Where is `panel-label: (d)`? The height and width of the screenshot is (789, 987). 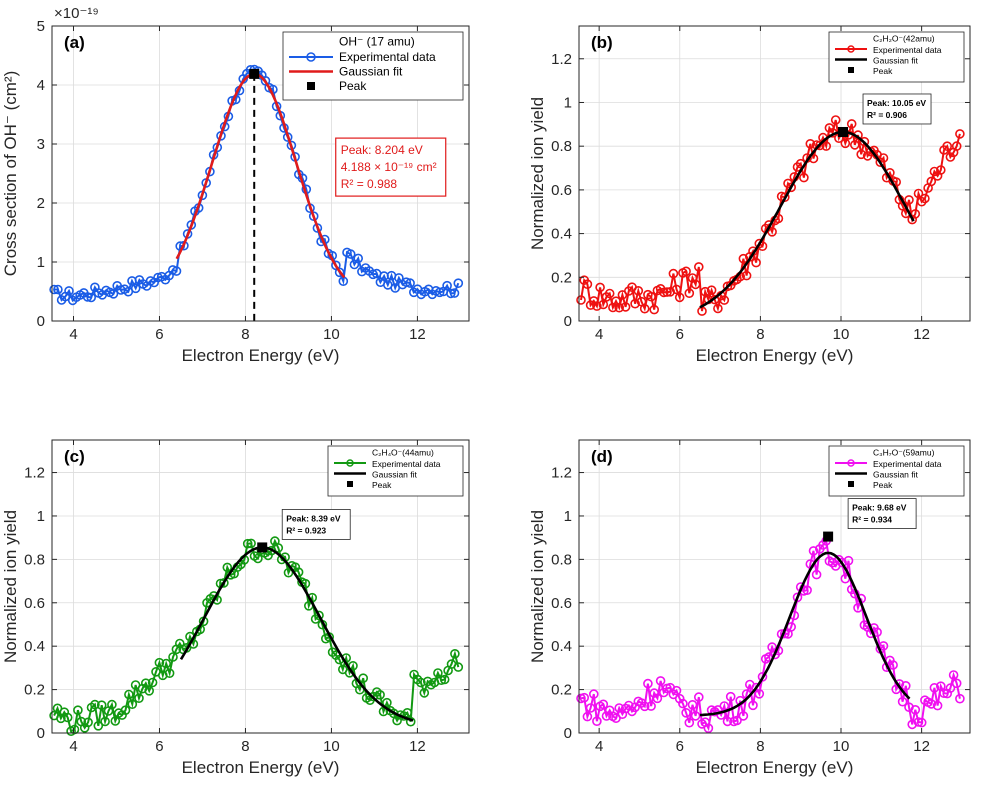 panel-label: (d) is located at coordinates (602, 456).